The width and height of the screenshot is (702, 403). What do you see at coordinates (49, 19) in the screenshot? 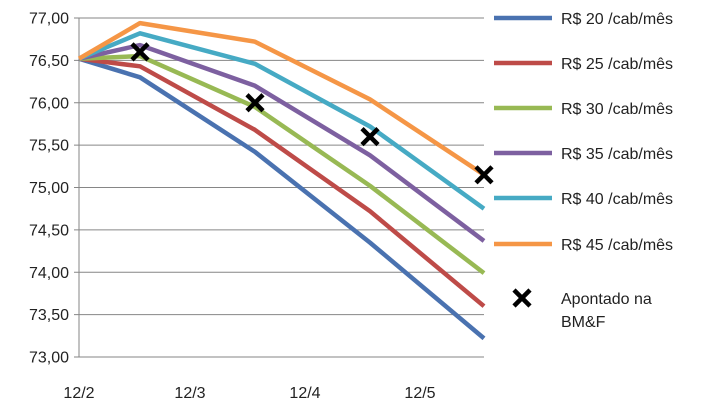
I see `y-tick-label: 77,00` at bounding box center [49, 19].